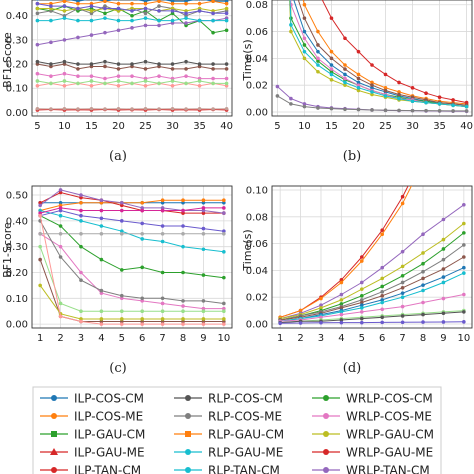 The height and width of the screenshot is (474, 474). What do you see at coordinates (91, 417) in the screenshot?
I see `legend-entry: ILP-COS-ME` at bounding box center [91, 417].